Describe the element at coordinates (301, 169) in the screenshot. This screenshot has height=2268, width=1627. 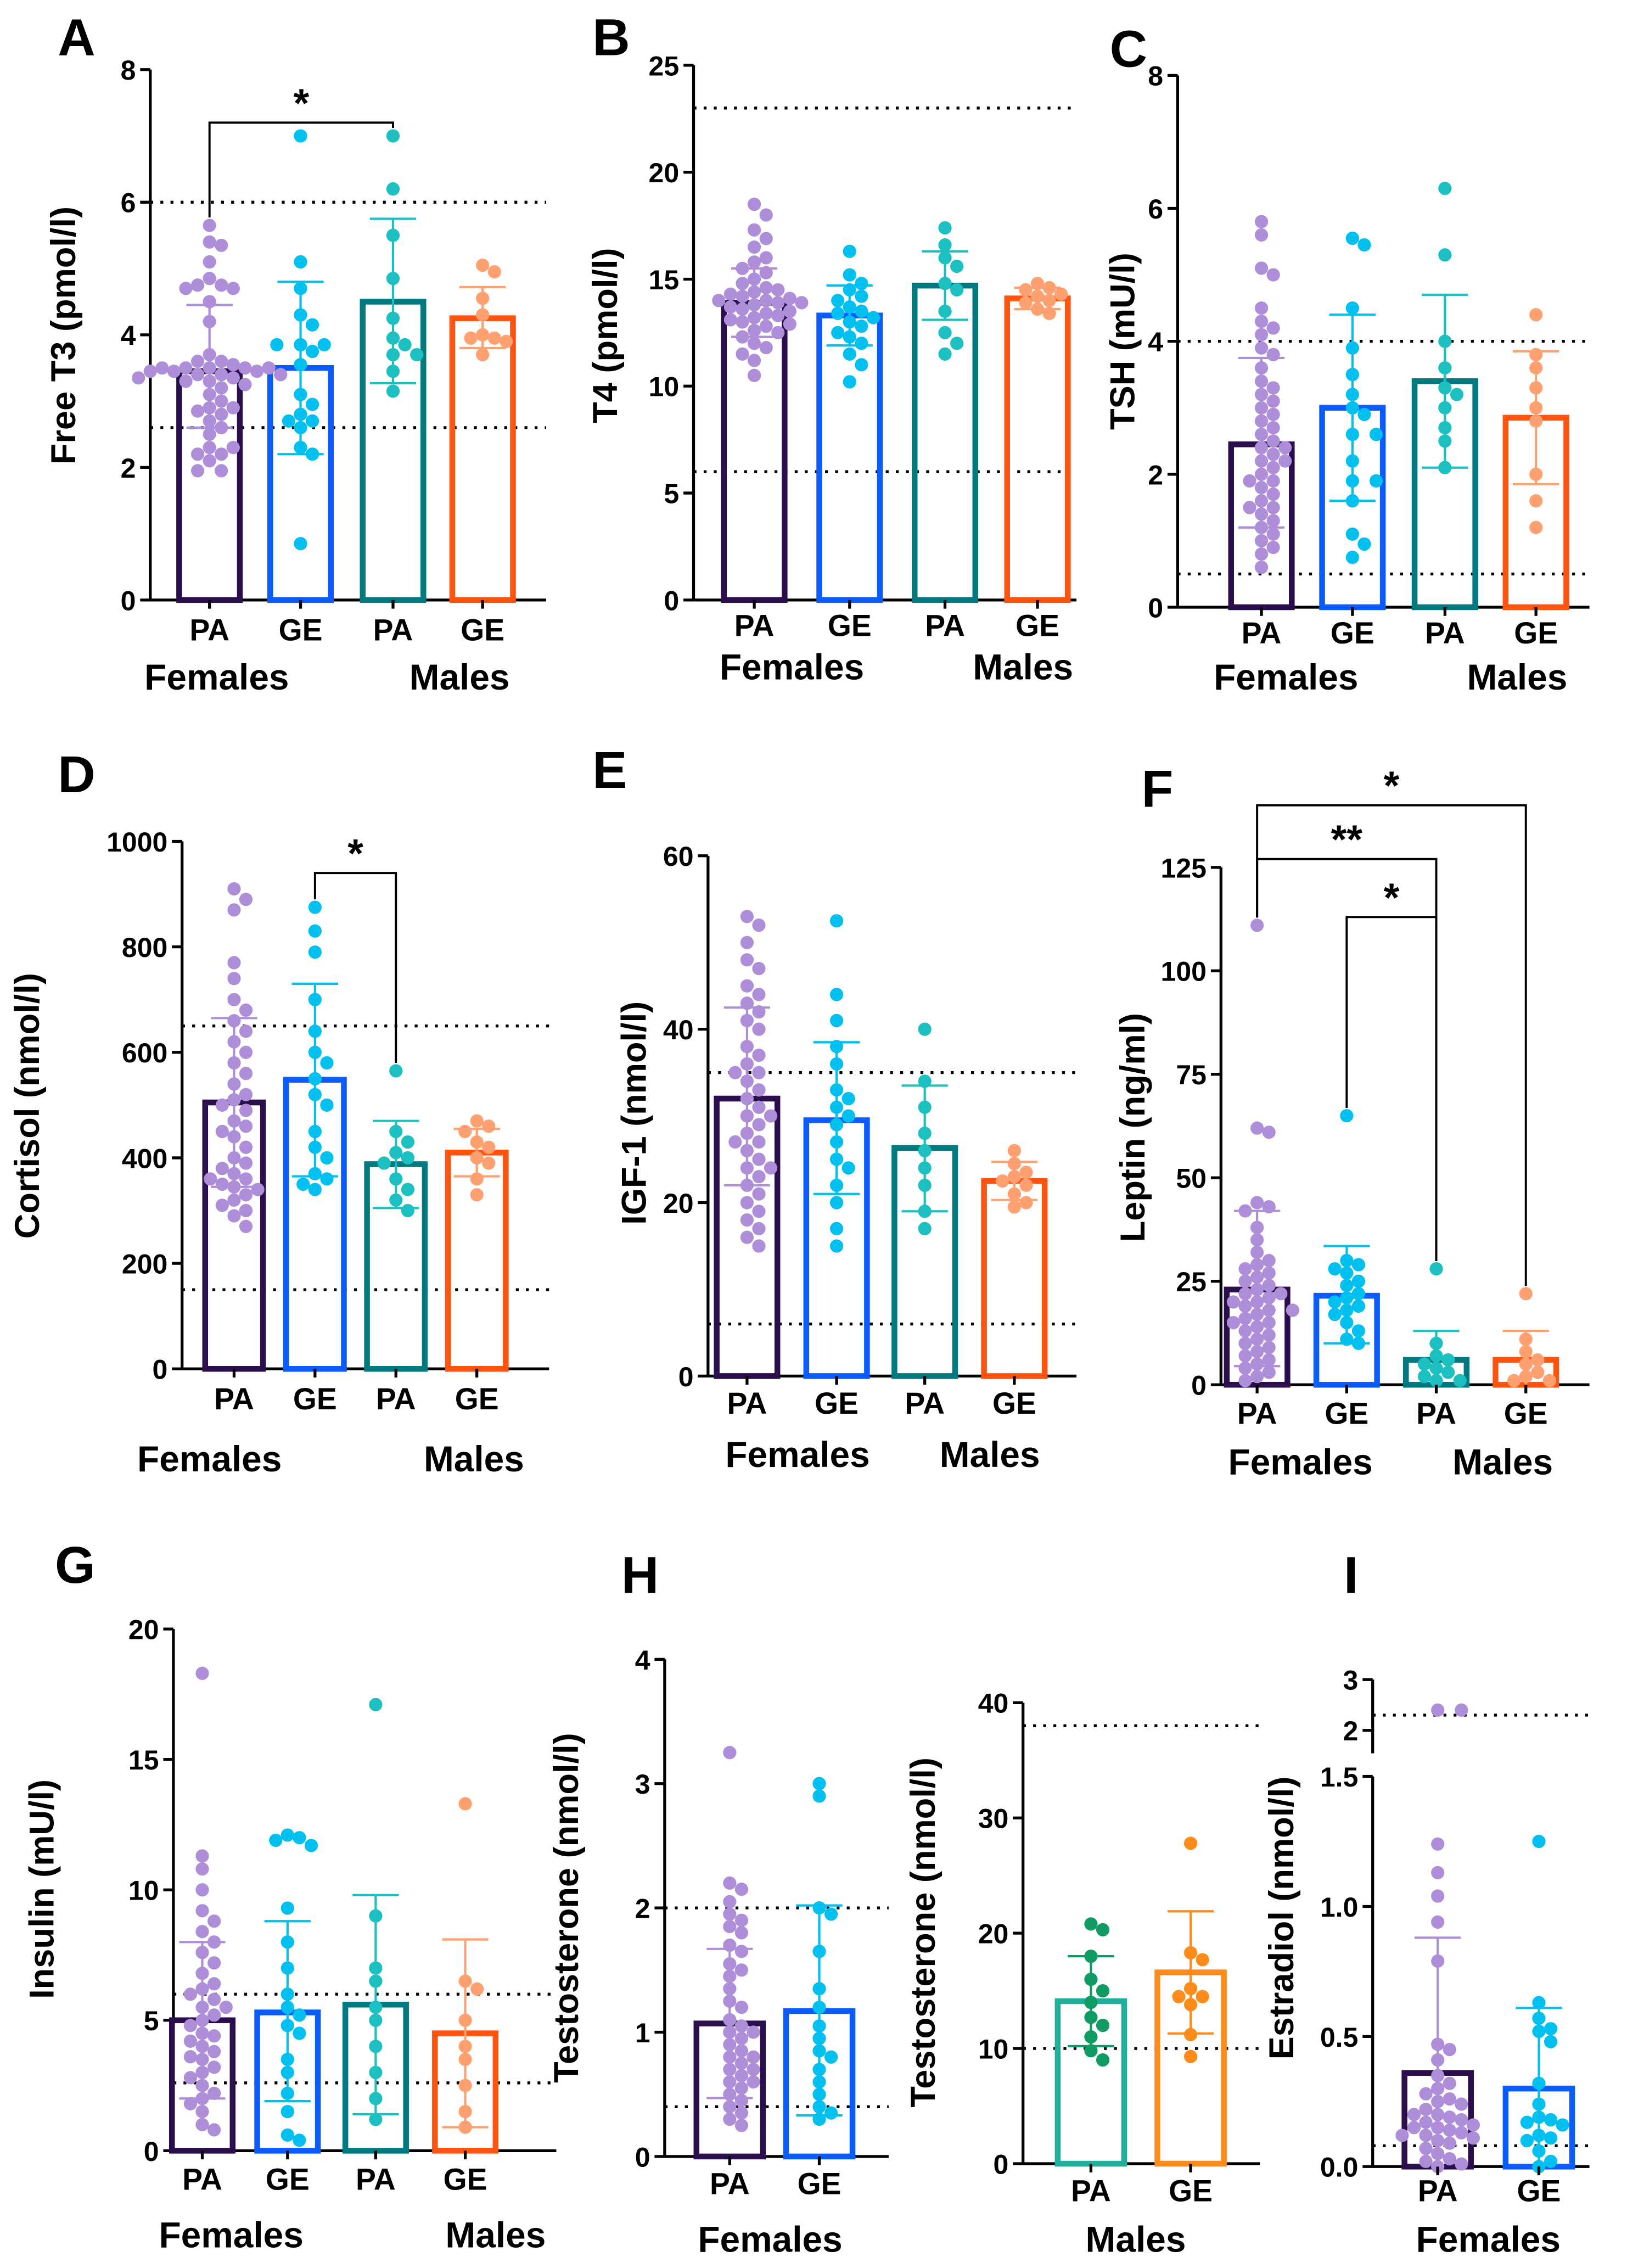
I see `significance-bracket` at that location.